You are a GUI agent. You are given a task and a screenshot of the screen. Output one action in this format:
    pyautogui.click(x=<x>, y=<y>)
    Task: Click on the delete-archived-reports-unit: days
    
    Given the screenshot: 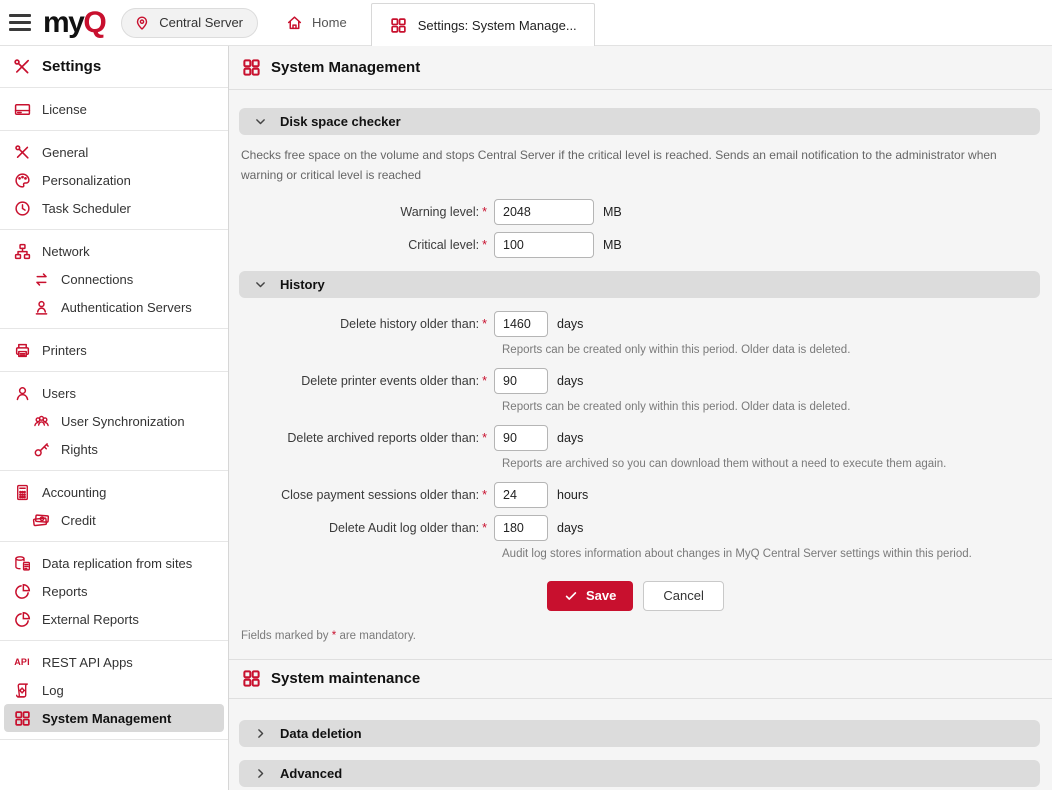 What is the action you would take?
    pyautogui.click(x=570, y=437)
    